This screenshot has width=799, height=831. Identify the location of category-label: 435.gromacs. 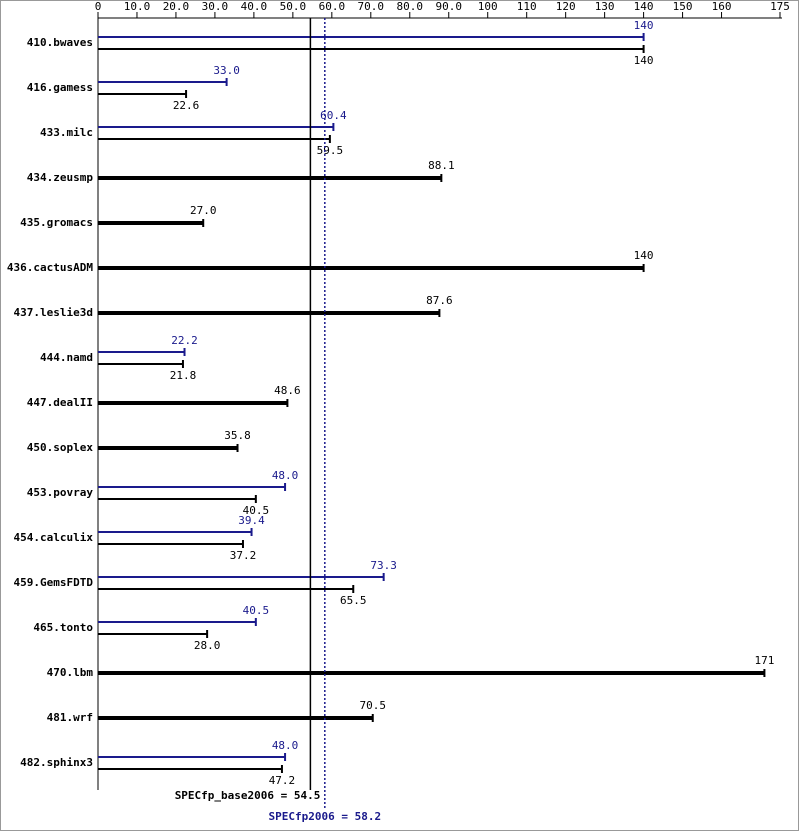
(56, 222).